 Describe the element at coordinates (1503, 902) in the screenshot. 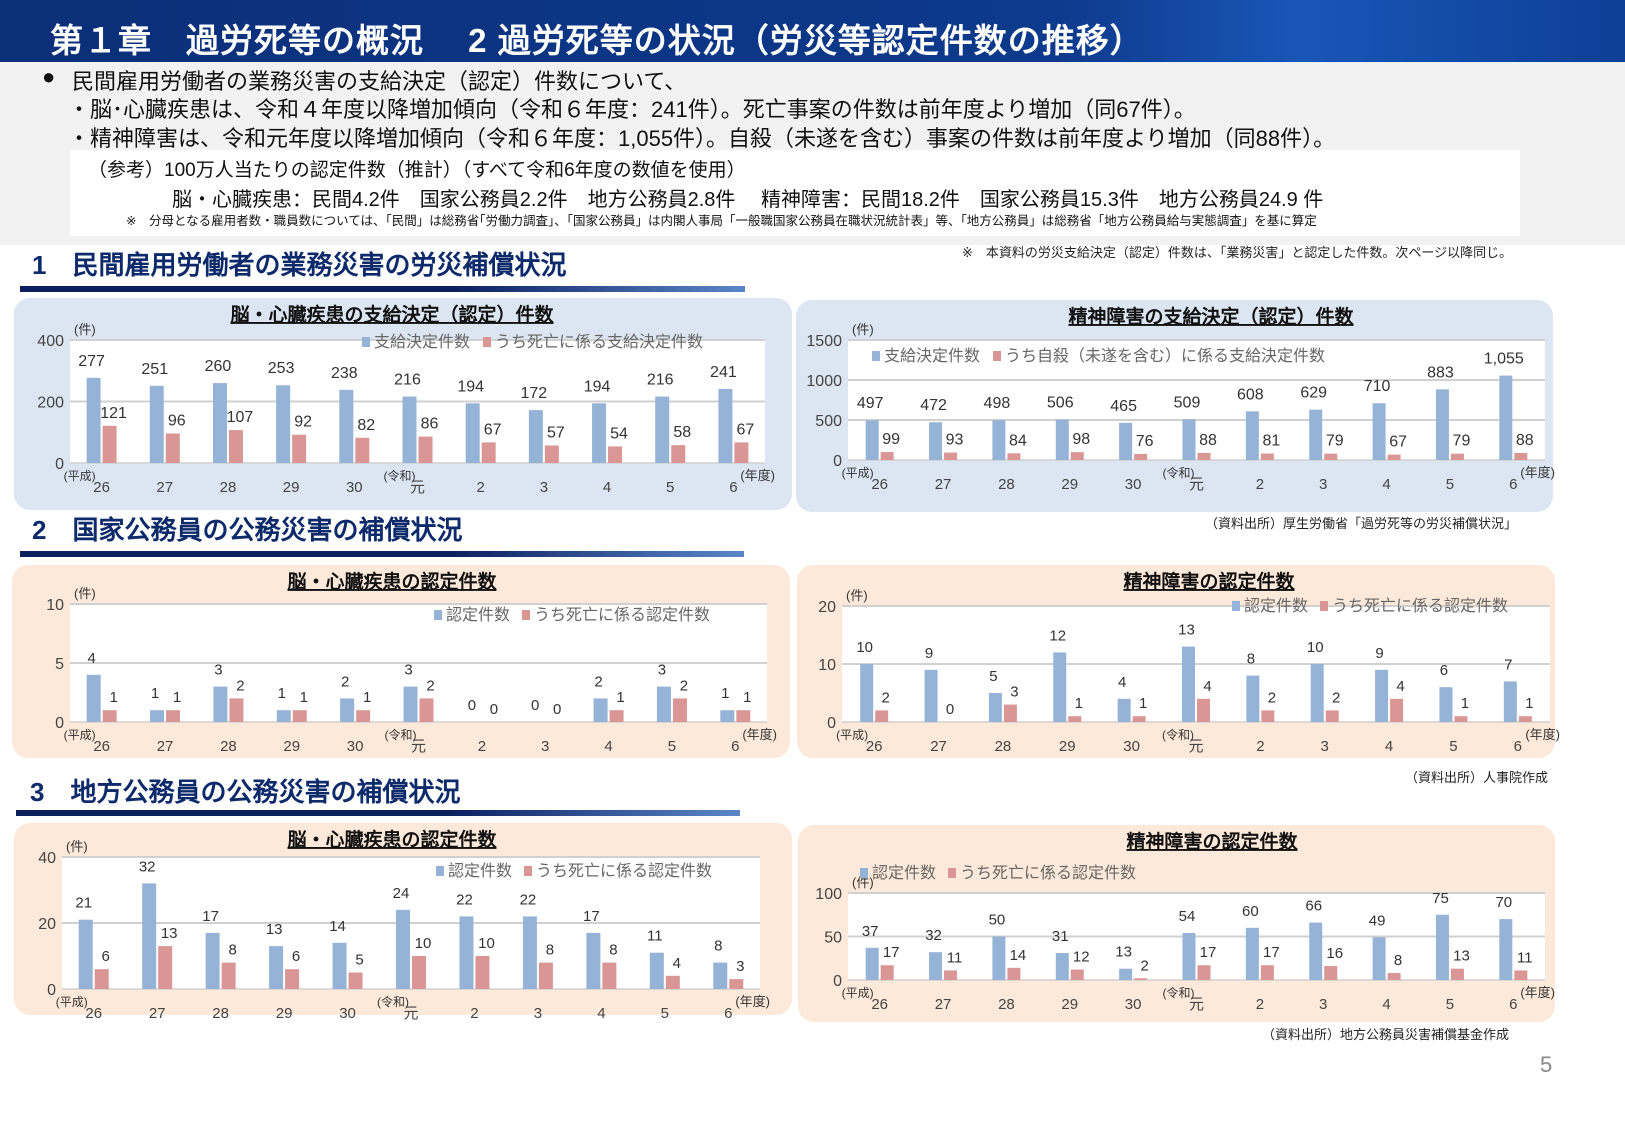

I see `data-label: 70` at that location.